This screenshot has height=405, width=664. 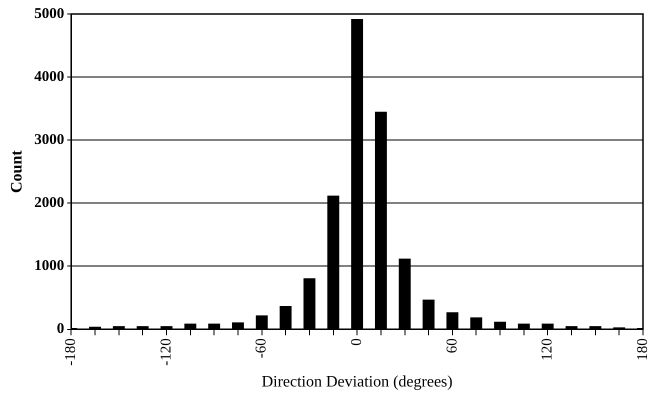 What do you see at coordinates (17, 171) in the screenshot?
I see `y-axis-title: Count` at bounding box center [17, 171].